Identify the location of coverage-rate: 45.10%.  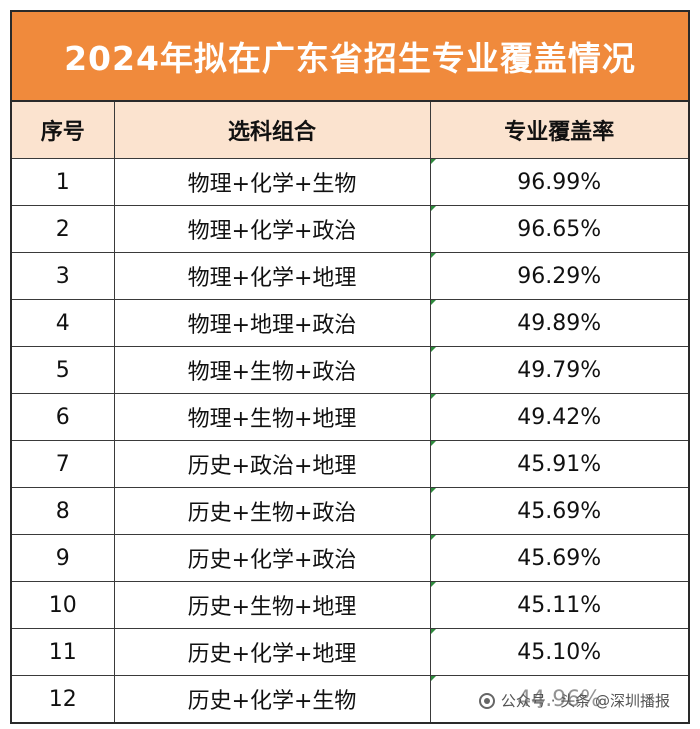
(558, 652).